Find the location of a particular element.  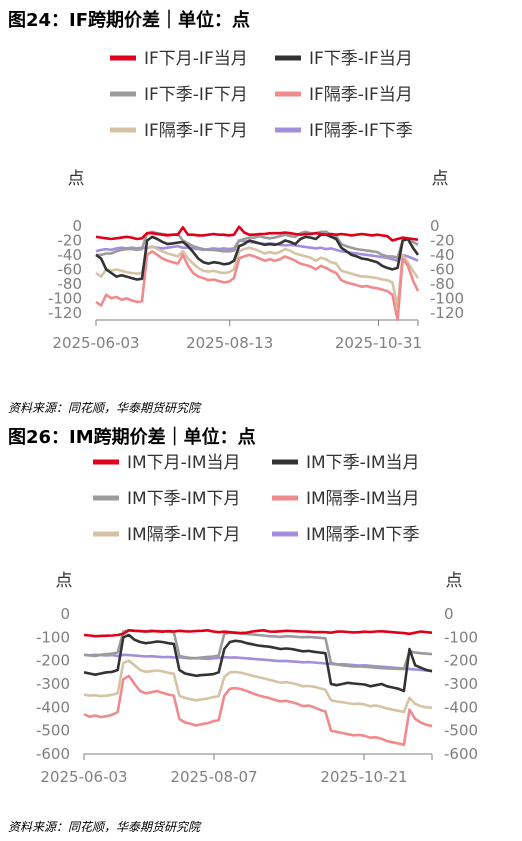

legend-label: IM下季-IM当月 is located at coordinates (363, 463).